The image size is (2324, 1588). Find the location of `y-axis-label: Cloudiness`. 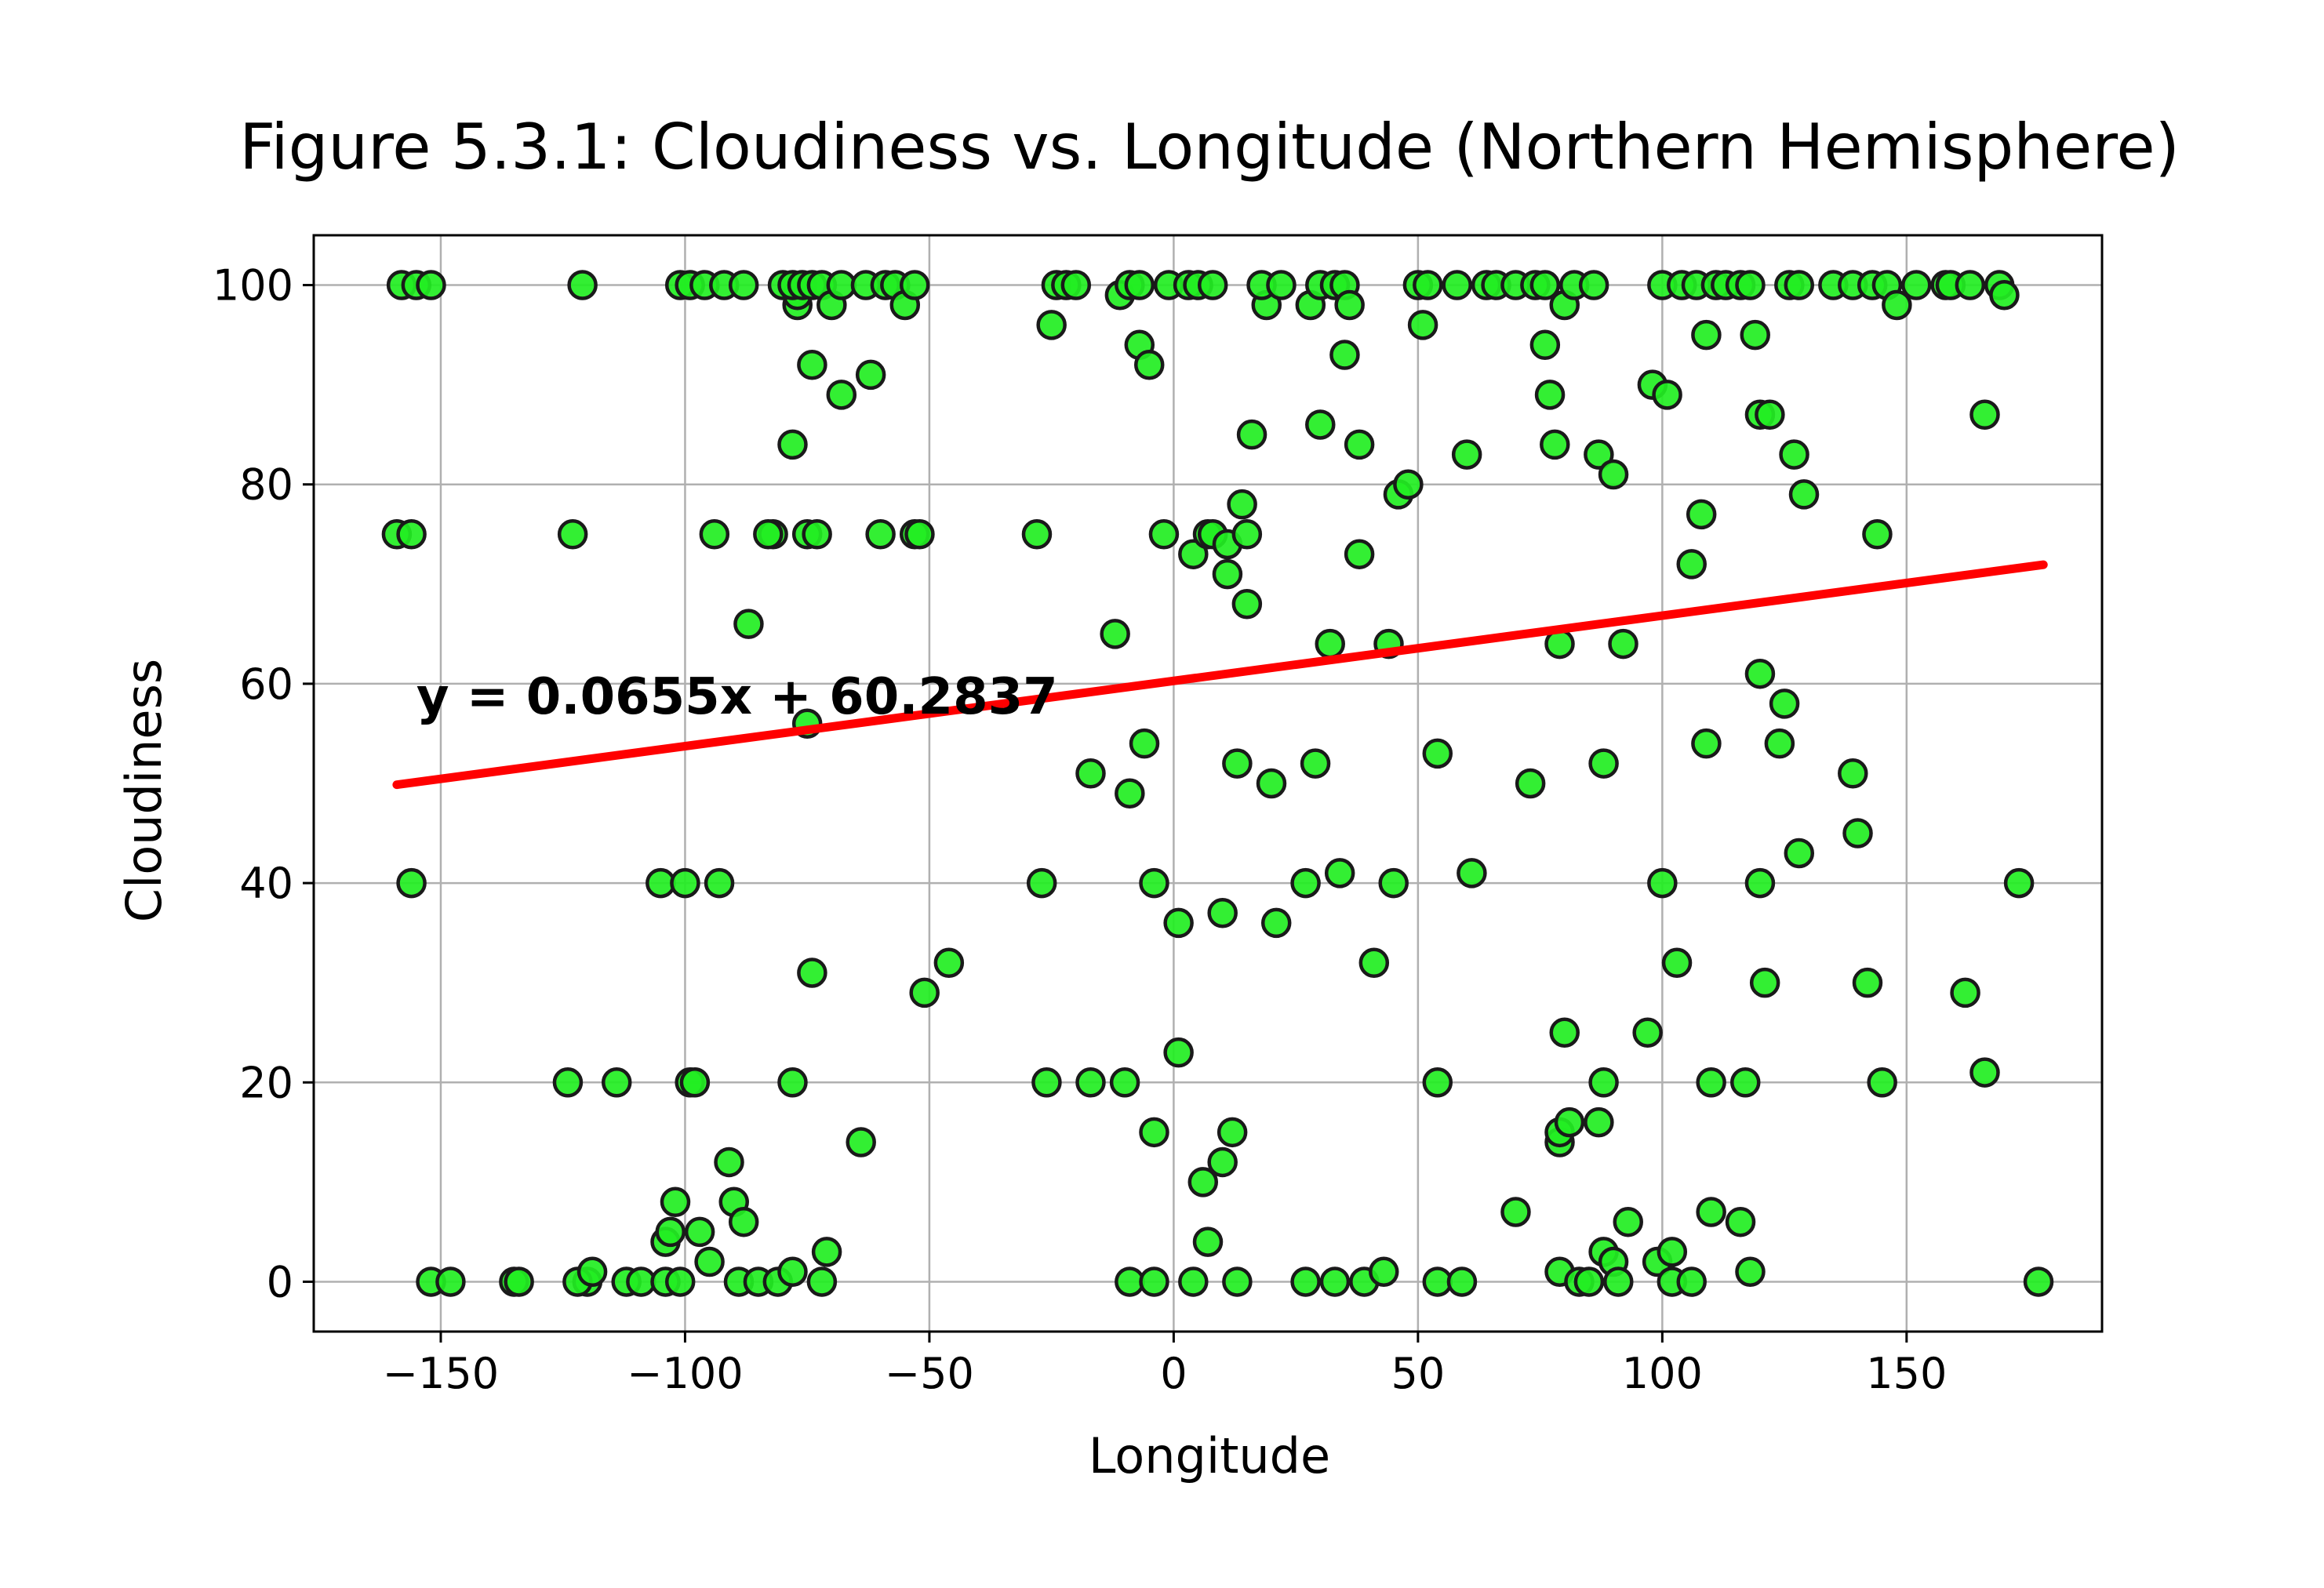

y-axis-label: Cloudiness is located at coordinates (144, 790).